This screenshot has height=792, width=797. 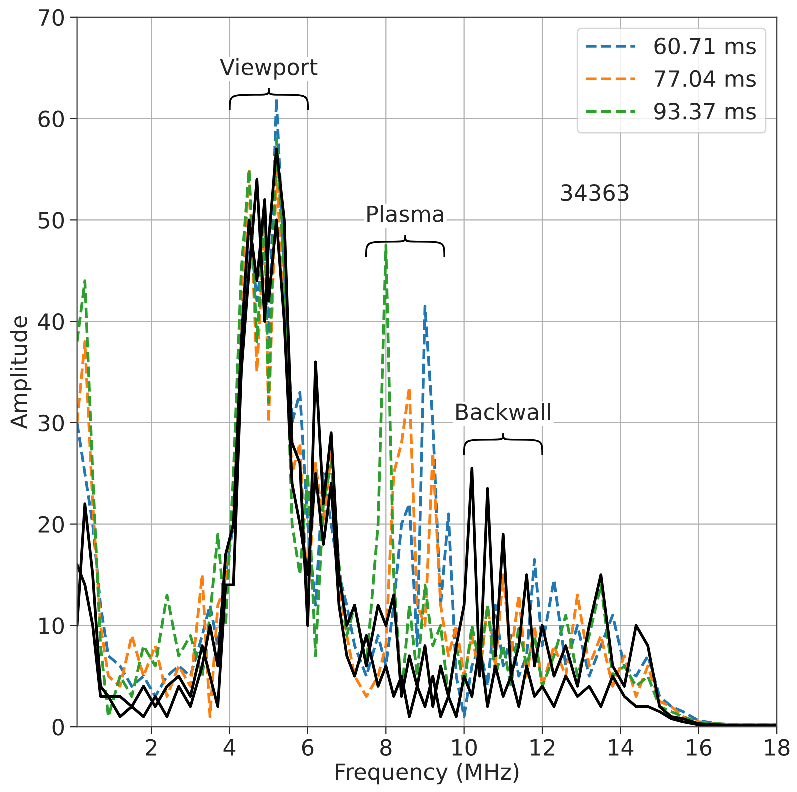 I want to click on y-tick-label: 40, so click(x=51, y=322).